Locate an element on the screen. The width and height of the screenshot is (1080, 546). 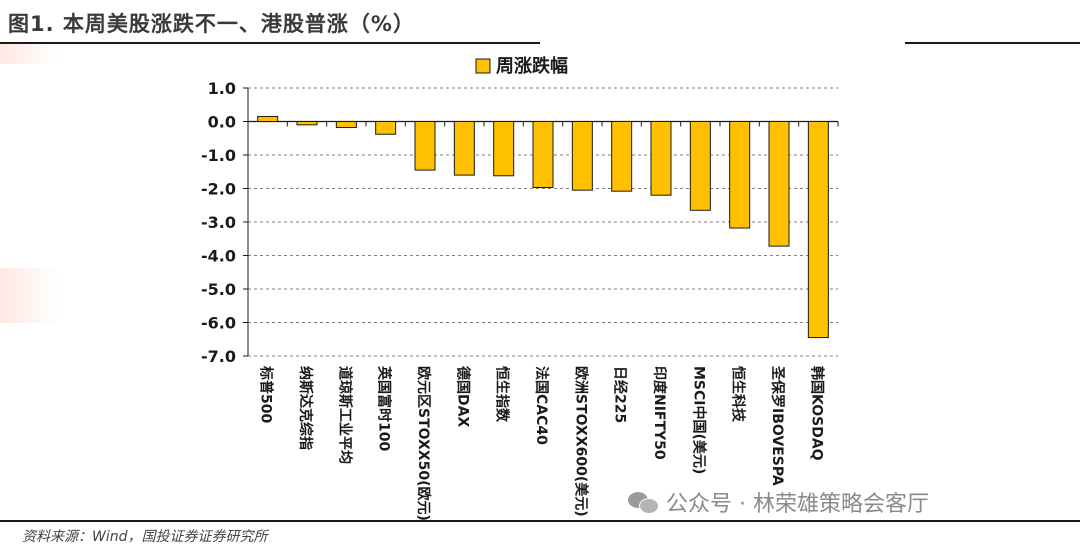
x-tick-label: 英国富时100 is located at coordinates (384, 408).